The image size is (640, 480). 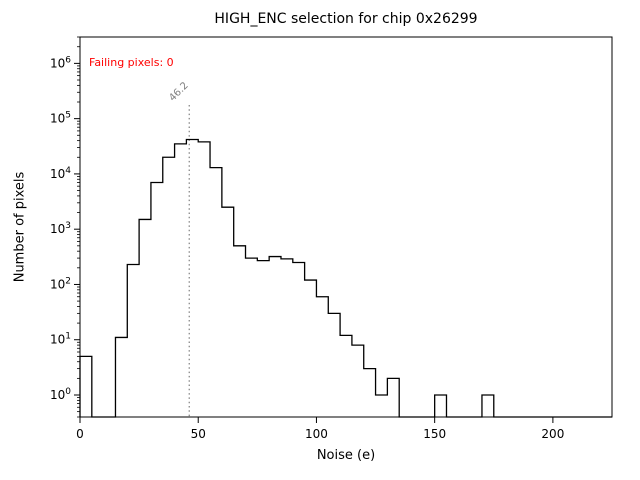 What do you see at coordinates (346, 455) in the screenshot?
I see `x-axis-label: Noise (e)` at bounding box center [346, 455].